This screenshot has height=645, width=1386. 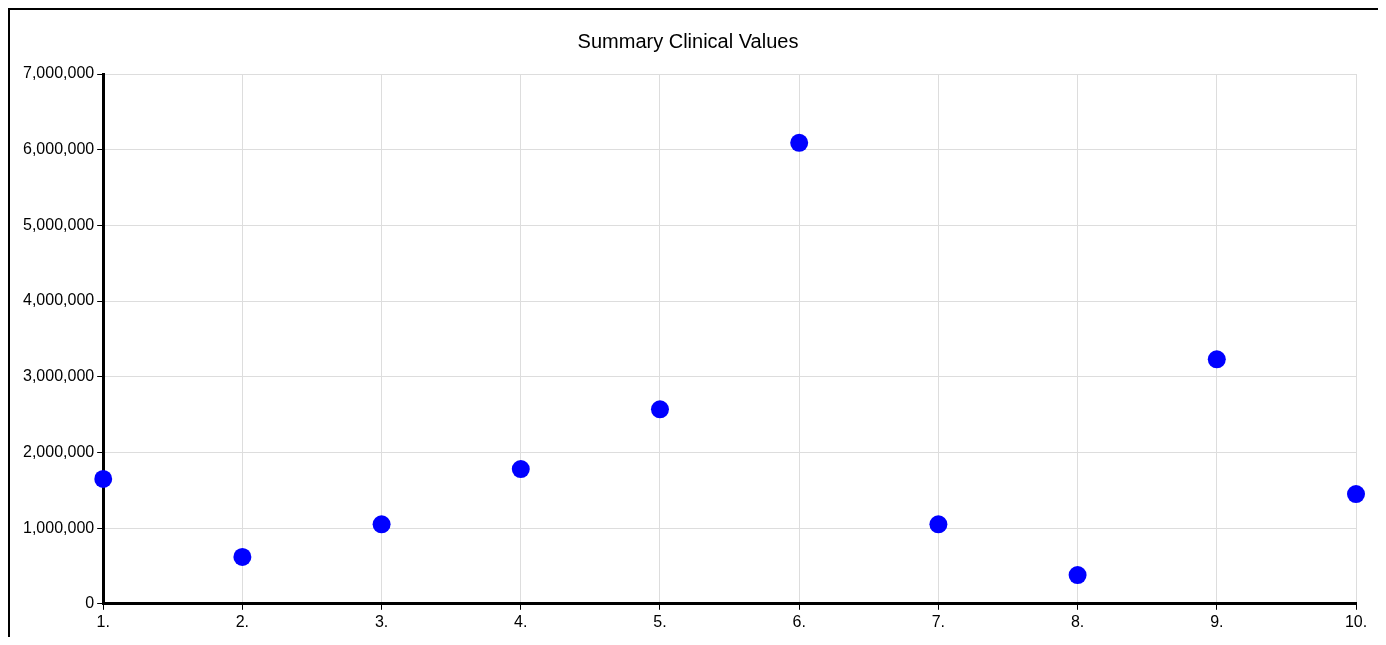 I want to click on x-tick-label: 7., so click(x=938, y=621).